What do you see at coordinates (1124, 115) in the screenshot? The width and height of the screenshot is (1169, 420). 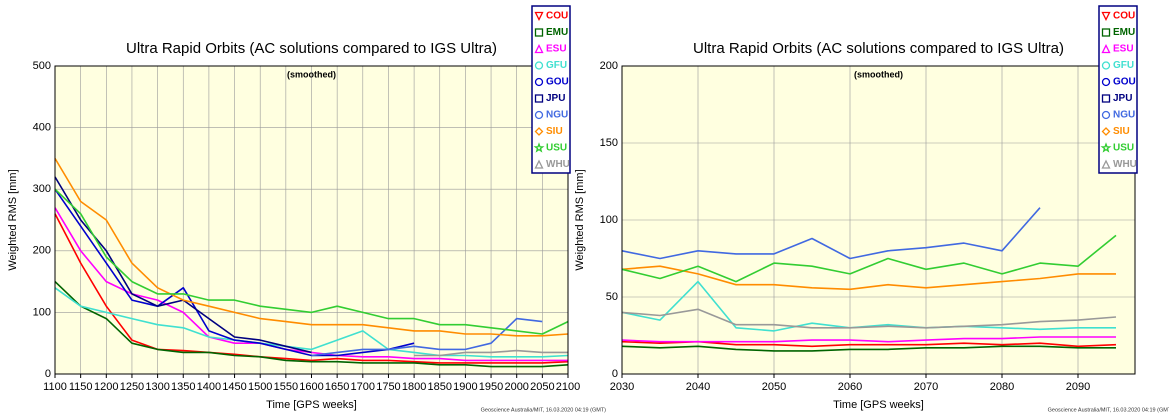 I see `legend-label: NGU` at bounding box center [1124, 115].